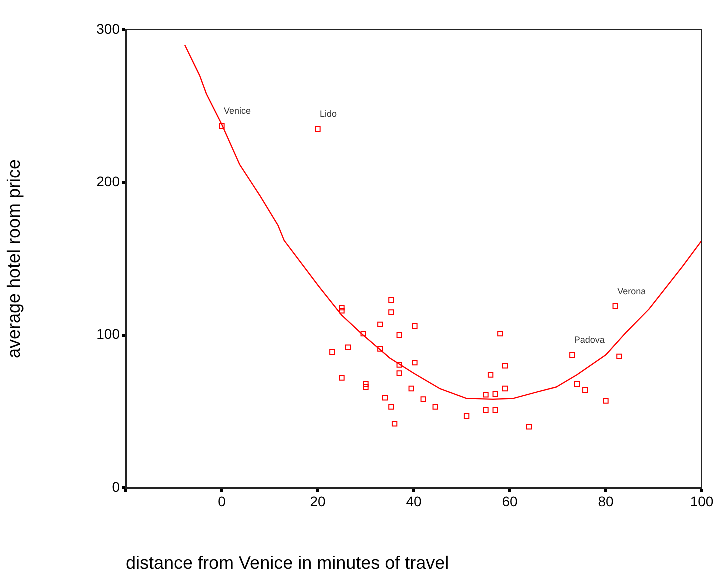 Image resolution: width=719 pixels, height=579 pixels. What do you see at coordinates (108, 182) in the screenshot?
I see `y-tick-label: 200` at bounding box center [108, 182].